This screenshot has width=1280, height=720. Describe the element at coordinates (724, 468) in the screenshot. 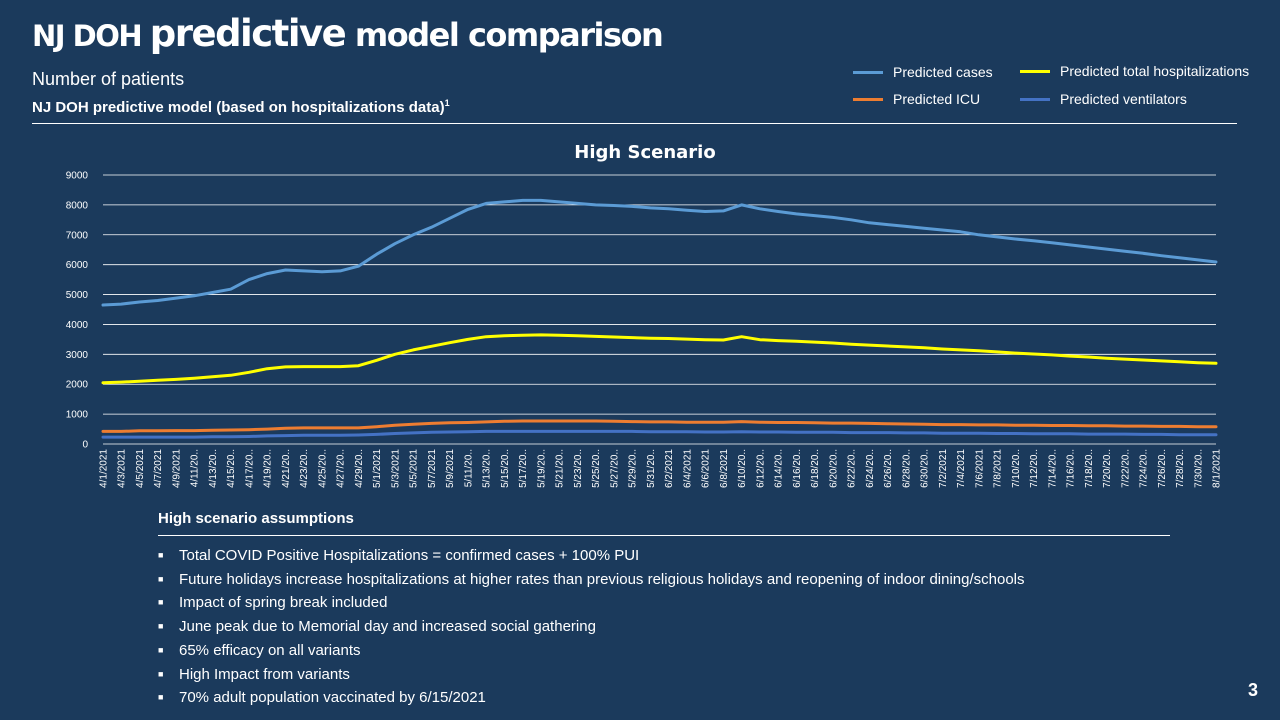

I see `x-tick-label: 6/8/2021` at that location.